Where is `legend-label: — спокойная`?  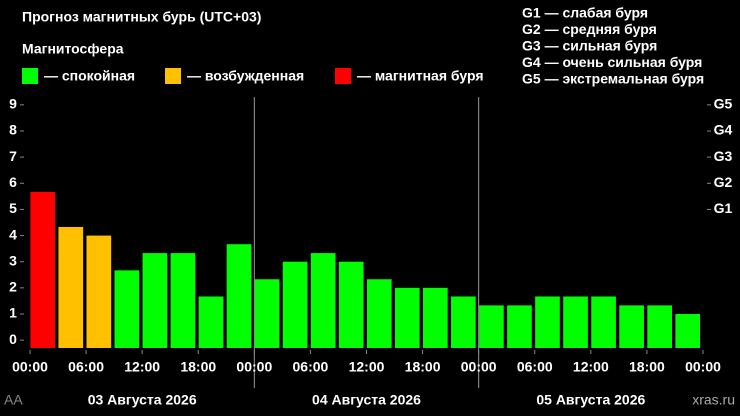 legend-label: — спокойная is located at coordinates (89, 76).